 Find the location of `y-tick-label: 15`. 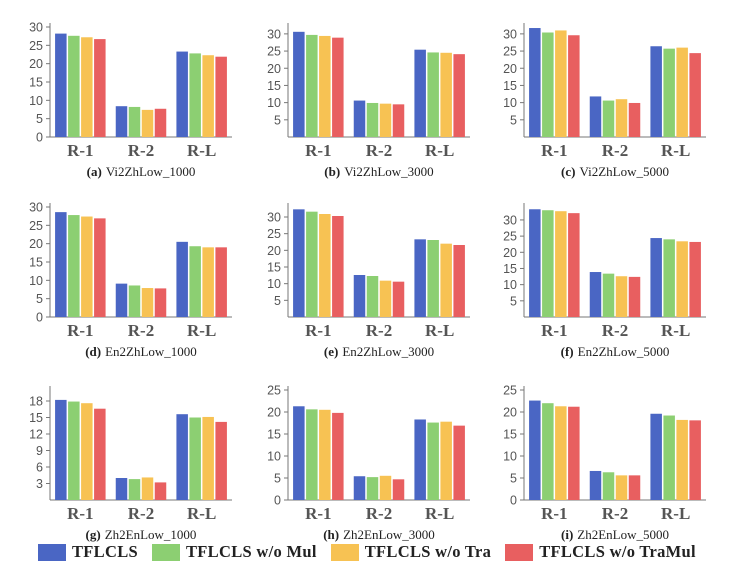

y-tick-label: 15 is located at coordinates (274, 435).